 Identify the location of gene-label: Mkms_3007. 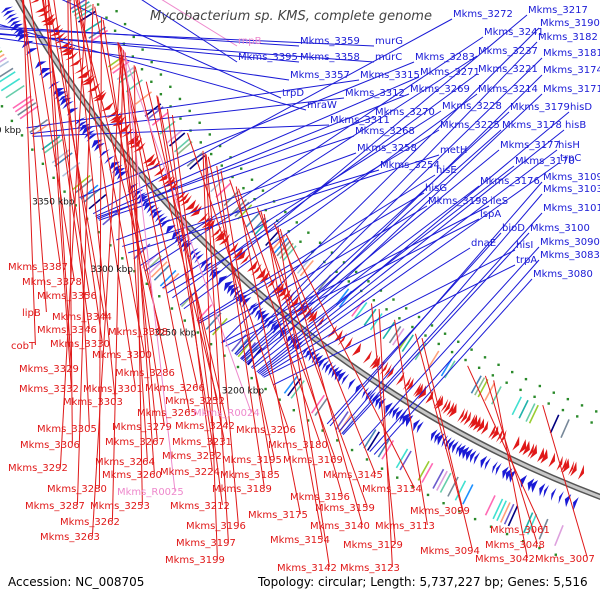
(565, 559).